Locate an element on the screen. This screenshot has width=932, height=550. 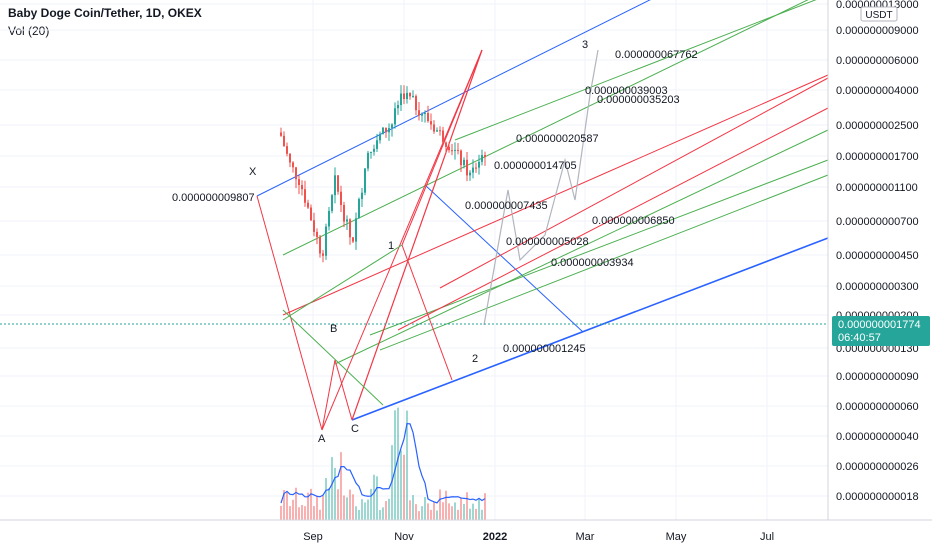
fib-level-label: 0.000000067762 is located at coordinates (656, 55).